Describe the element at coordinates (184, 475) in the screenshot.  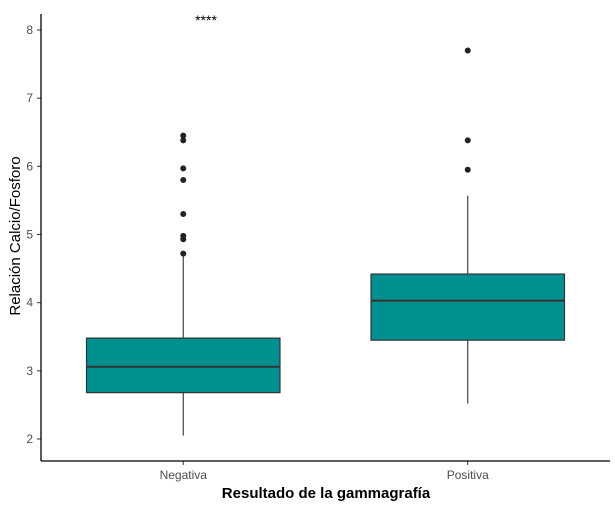
I see `x-tick-label: Negativa` at that location.